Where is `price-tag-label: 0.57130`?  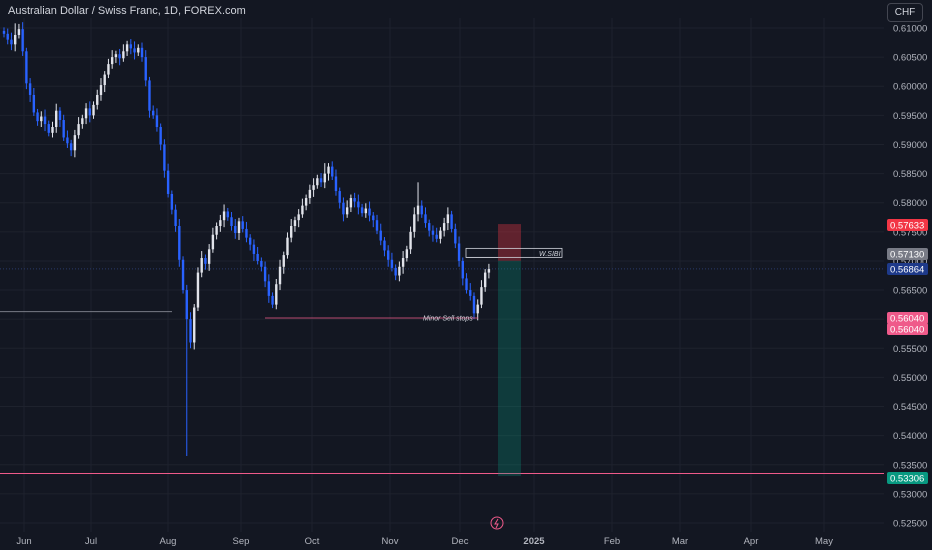 price-tag-label: 0.57130 is located at coordinates (907, 255).